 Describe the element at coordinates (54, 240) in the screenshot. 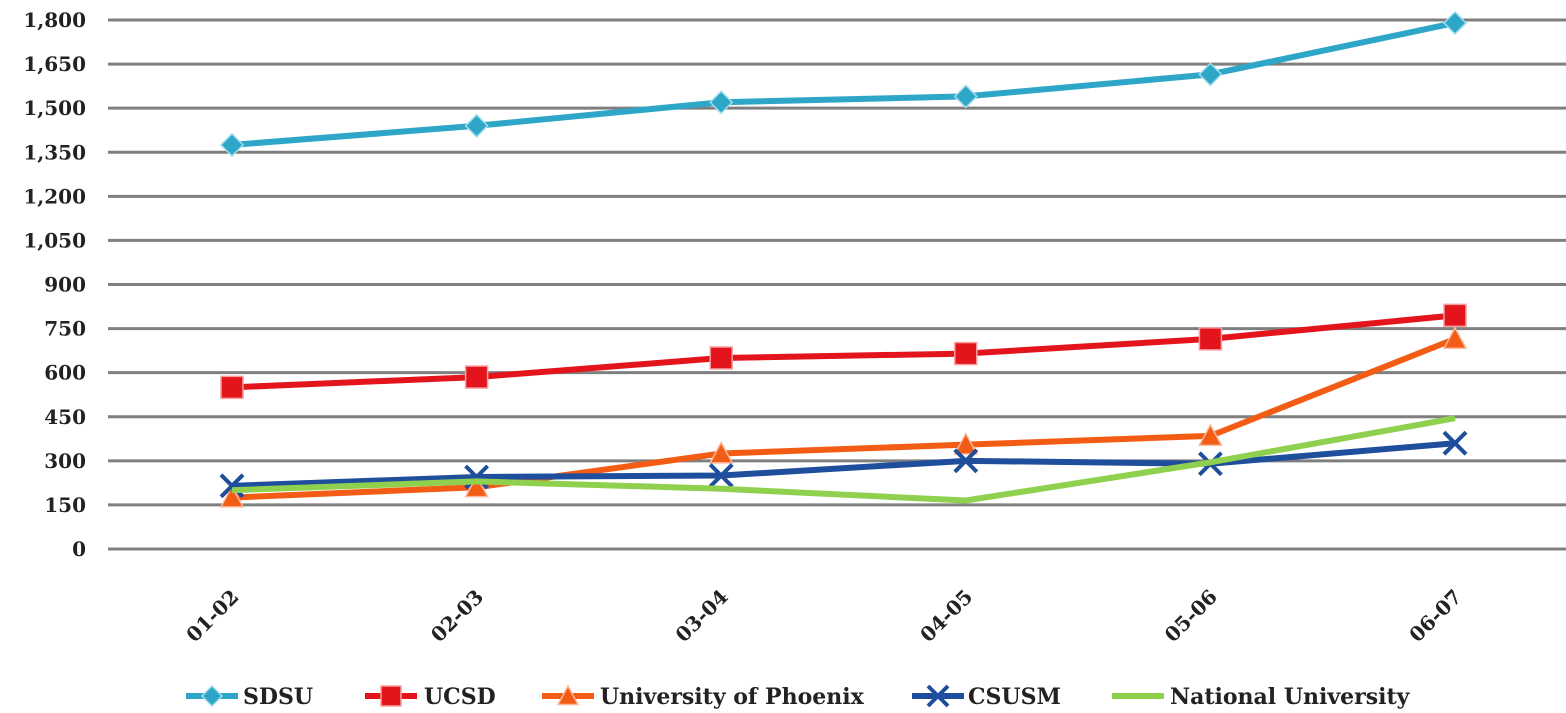

I see `y-tick-label: 1,050` at that location.